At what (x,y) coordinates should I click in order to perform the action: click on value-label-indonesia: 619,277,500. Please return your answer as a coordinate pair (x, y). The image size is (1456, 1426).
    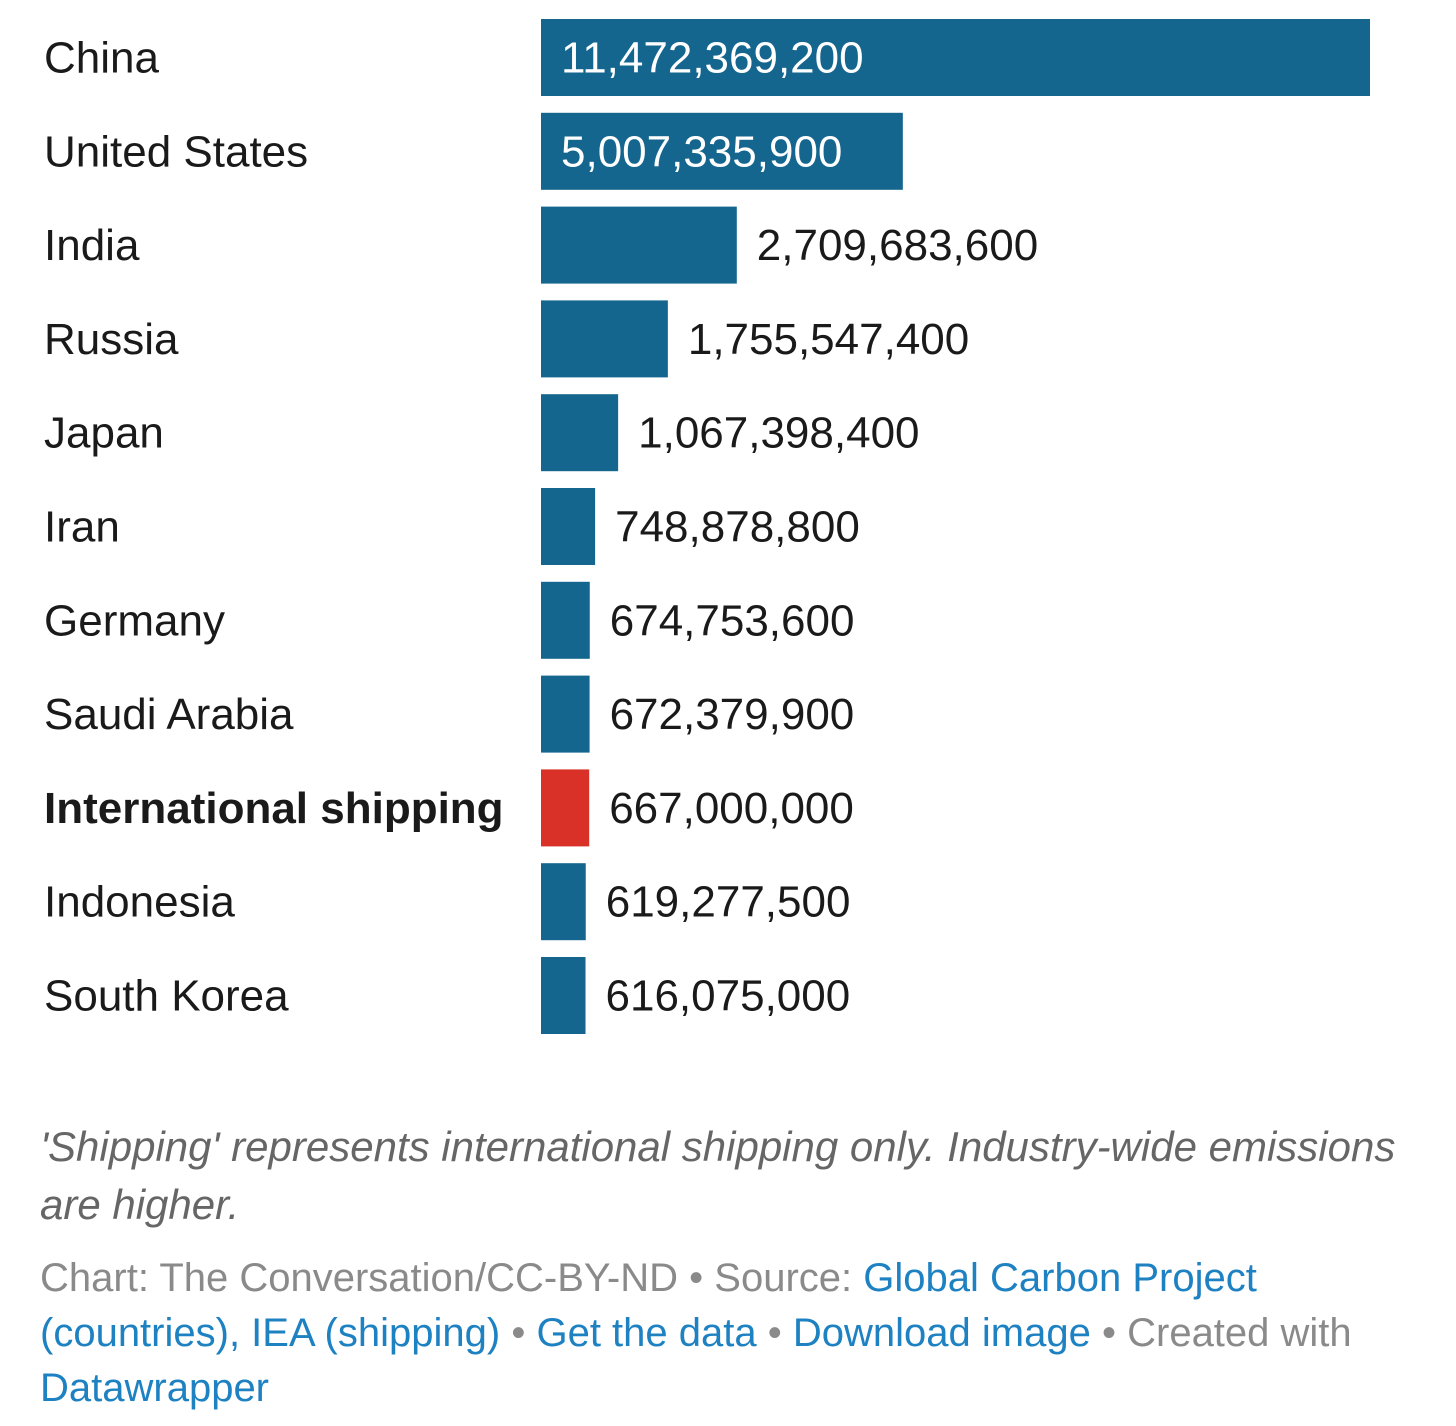
    Looking at the image, I should click on (728, 902).